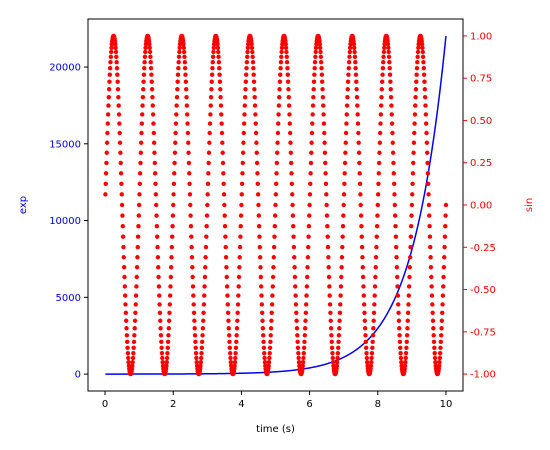 The height and width of the screenshot is (450, 550). I want to click on y-right-tick-label: 0.00, so click(481, 206).